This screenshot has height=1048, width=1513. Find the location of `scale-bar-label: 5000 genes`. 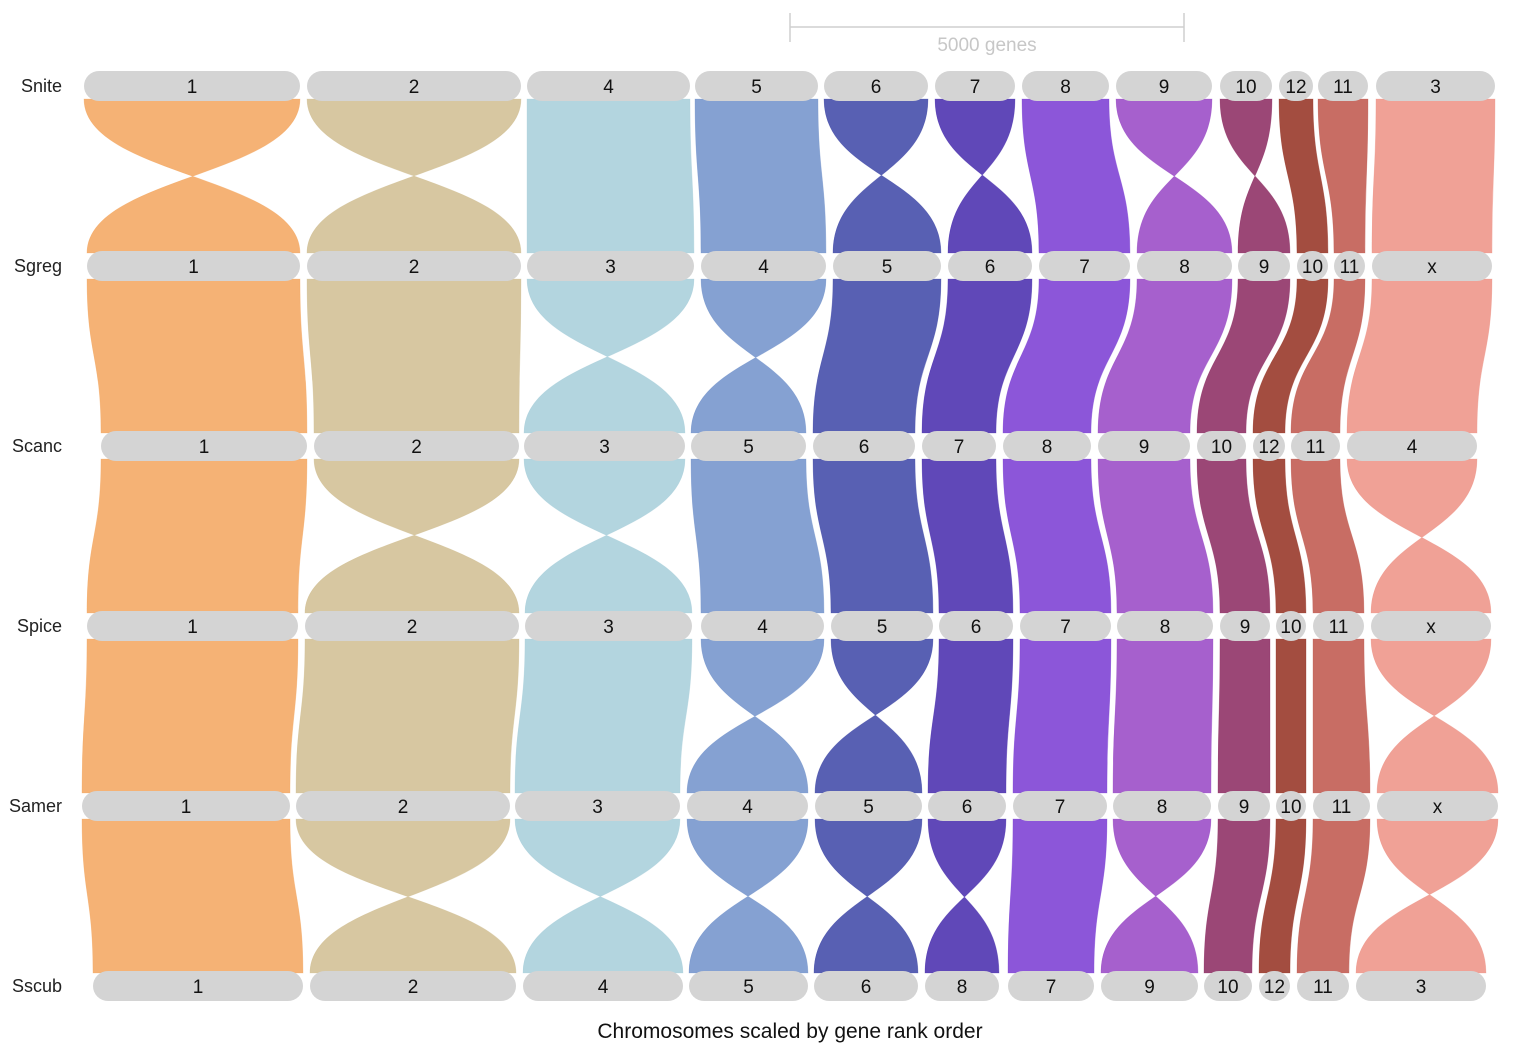

scale-bar-label: 5000 genes is located at coordinates (986, 45).